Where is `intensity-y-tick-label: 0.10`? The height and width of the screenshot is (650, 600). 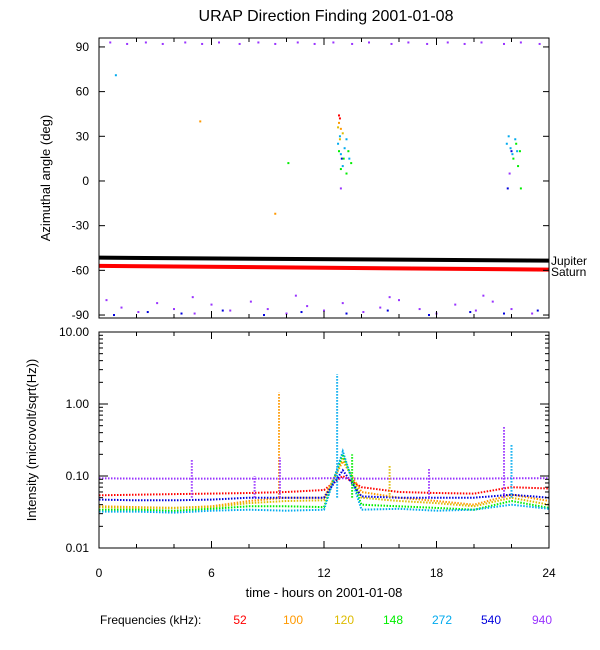 intensity-y-tick-label: 0.10 is located at coordinates (78, 476).